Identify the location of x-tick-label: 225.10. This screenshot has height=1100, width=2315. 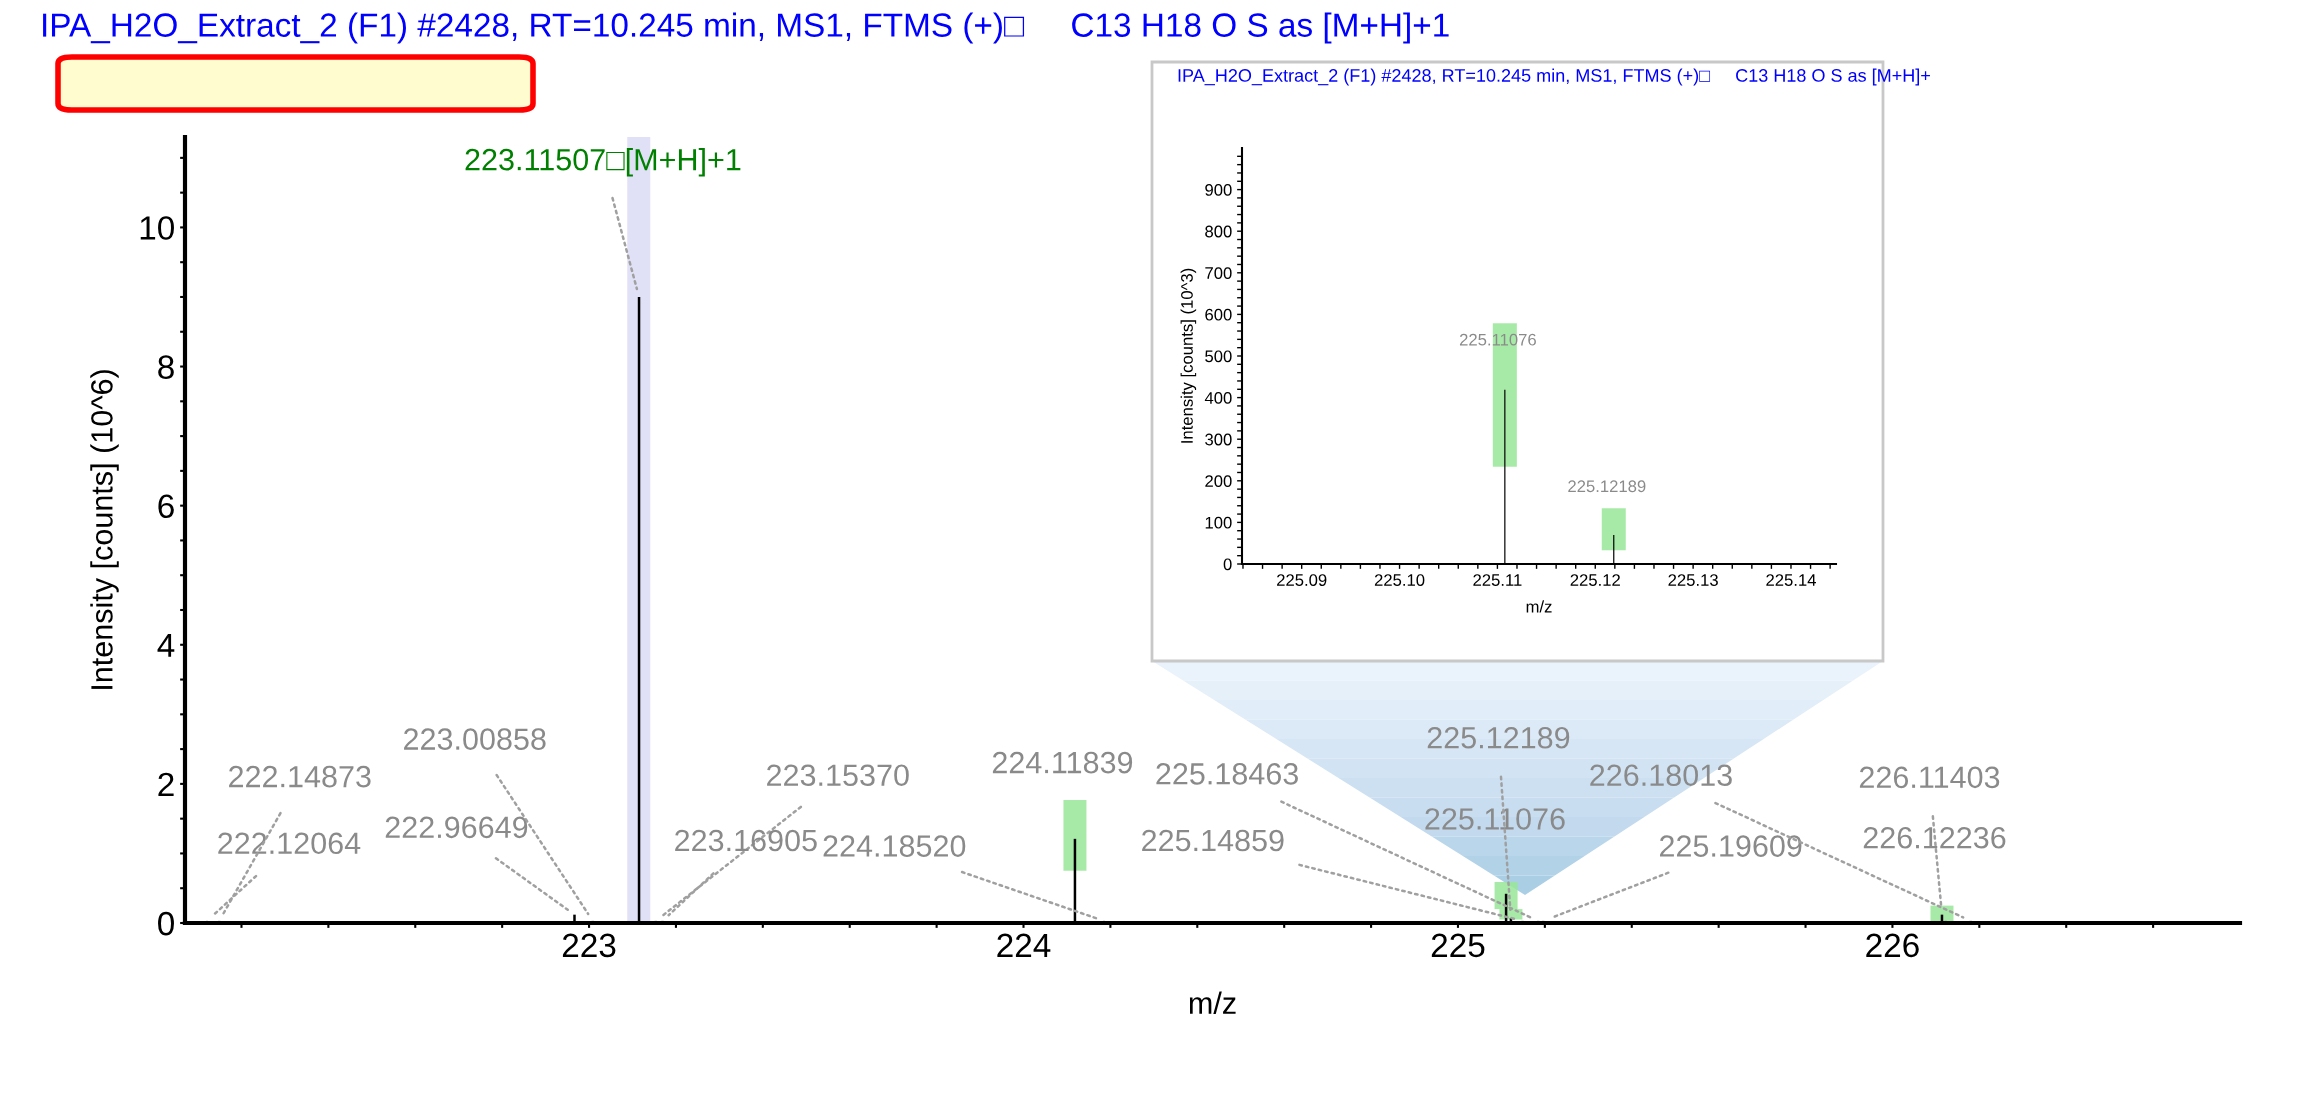
(1399, 580).